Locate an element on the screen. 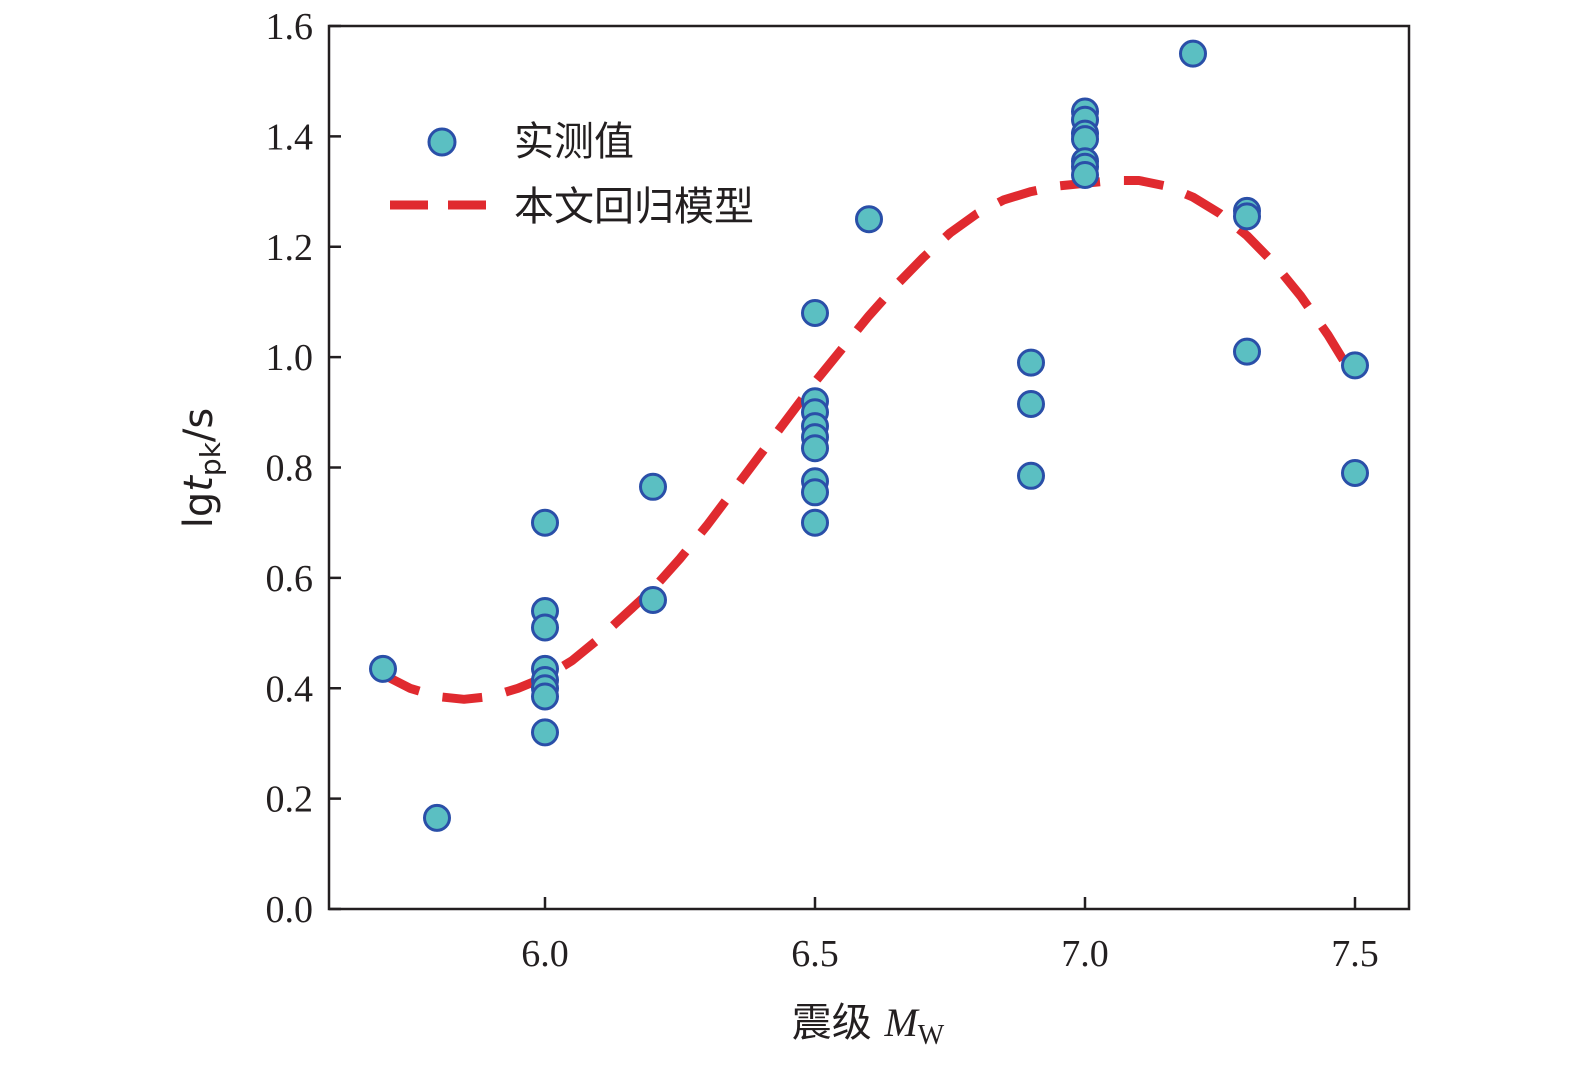 The width and height of the screenshot is (1575, 1068). y-tick-label: 0.0 is located at coordinates (290, 910).